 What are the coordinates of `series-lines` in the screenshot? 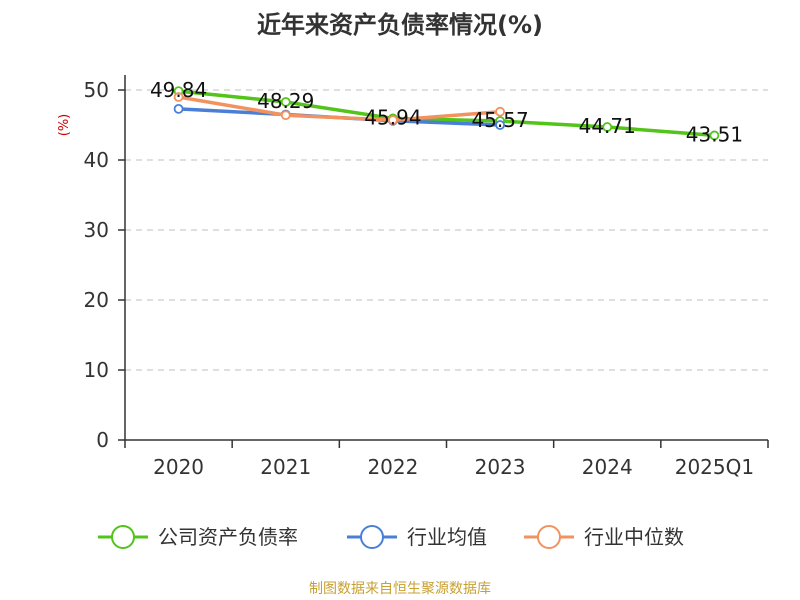 It's located at (446, 113).